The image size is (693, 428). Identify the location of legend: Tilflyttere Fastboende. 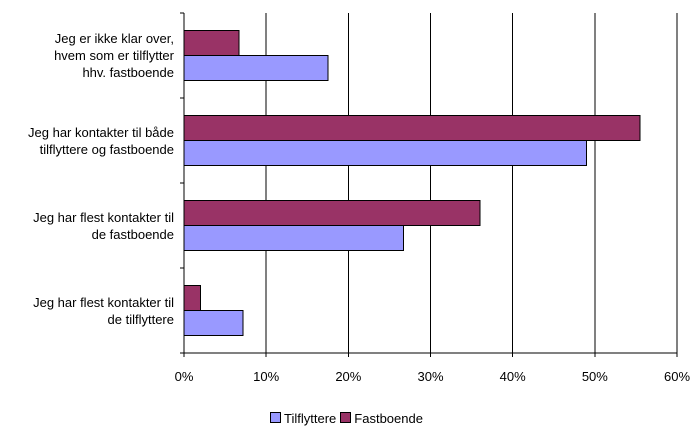
(346, 419).